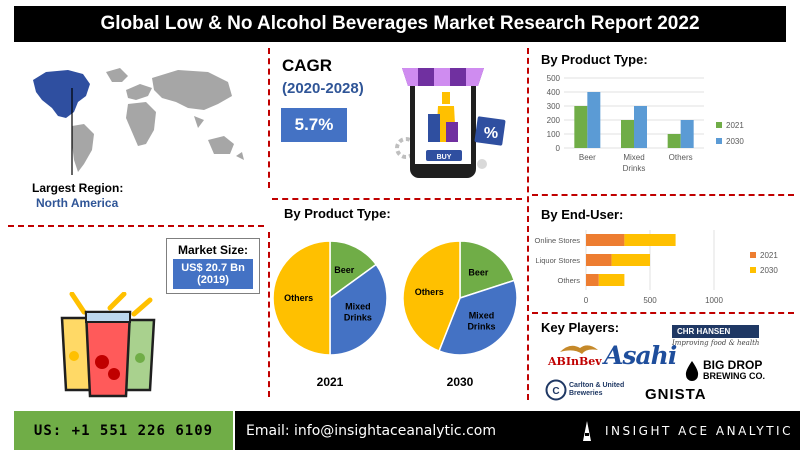  What do you see at coordinates (586, 300) in the screenshot?
I see `x-tick-label: 0` at bounding box center [586, 300].